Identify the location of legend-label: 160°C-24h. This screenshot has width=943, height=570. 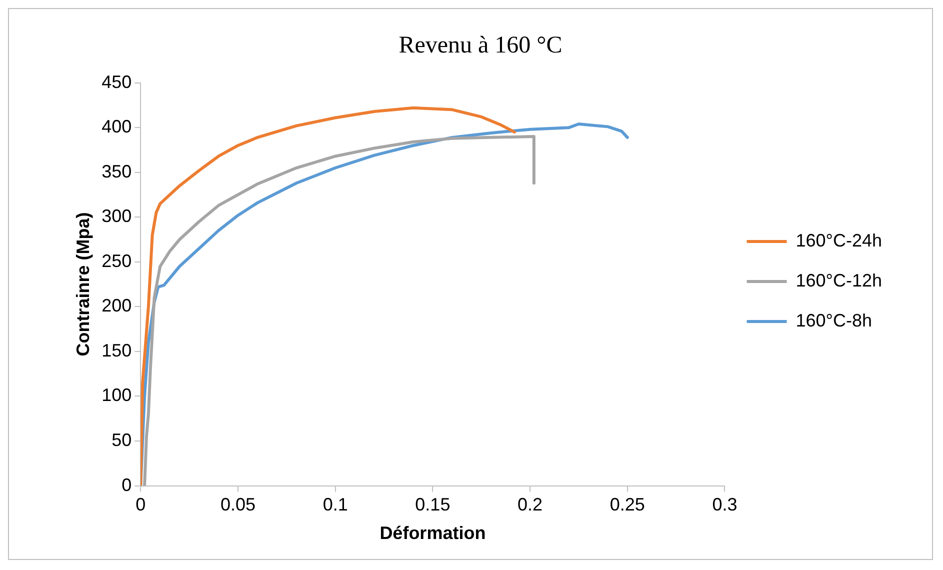
(839, 240).